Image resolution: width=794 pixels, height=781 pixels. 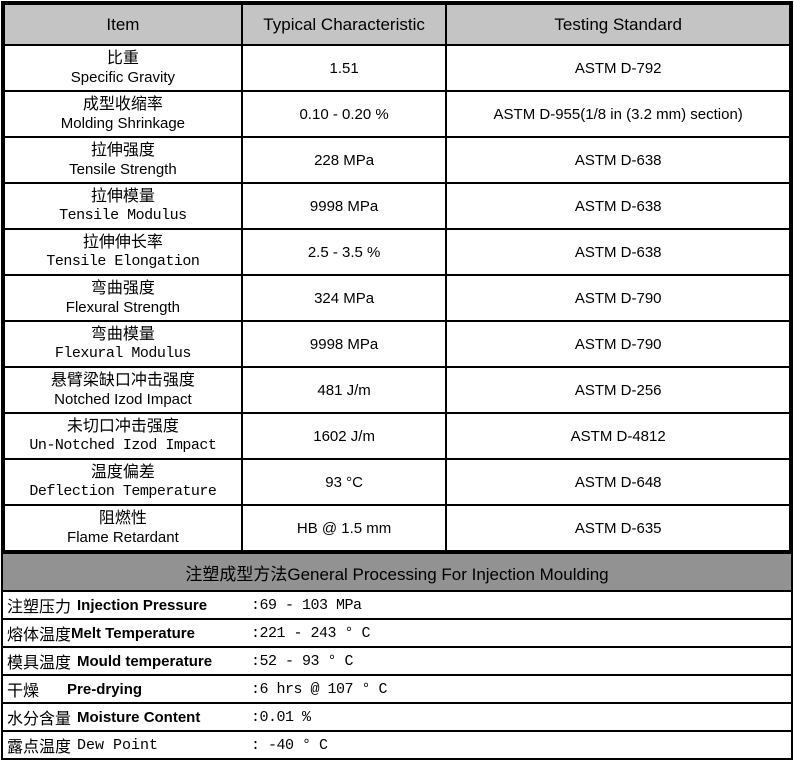 I want to click on processing-label-en: Injection Pressure, so click(x=142, y=605).